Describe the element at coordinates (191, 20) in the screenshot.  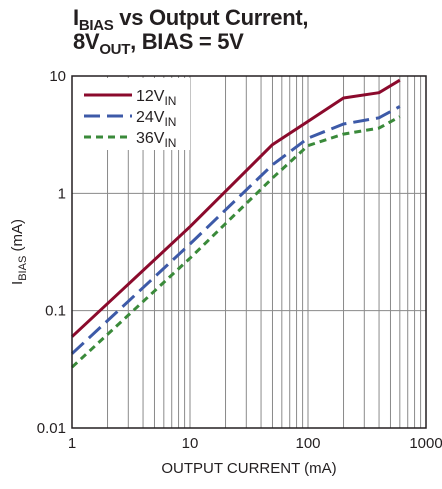
I see `chart-title-line-1: IBIAS vs Output Current,` at that location.